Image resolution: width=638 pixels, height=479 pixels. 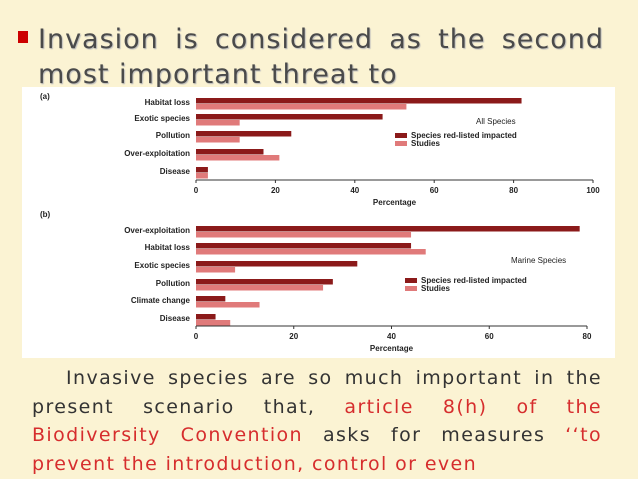 What do you see at coordinates (538, 260) in the screenshot?
I see `annotation: Marine Species` at bounding box center [538, 260].